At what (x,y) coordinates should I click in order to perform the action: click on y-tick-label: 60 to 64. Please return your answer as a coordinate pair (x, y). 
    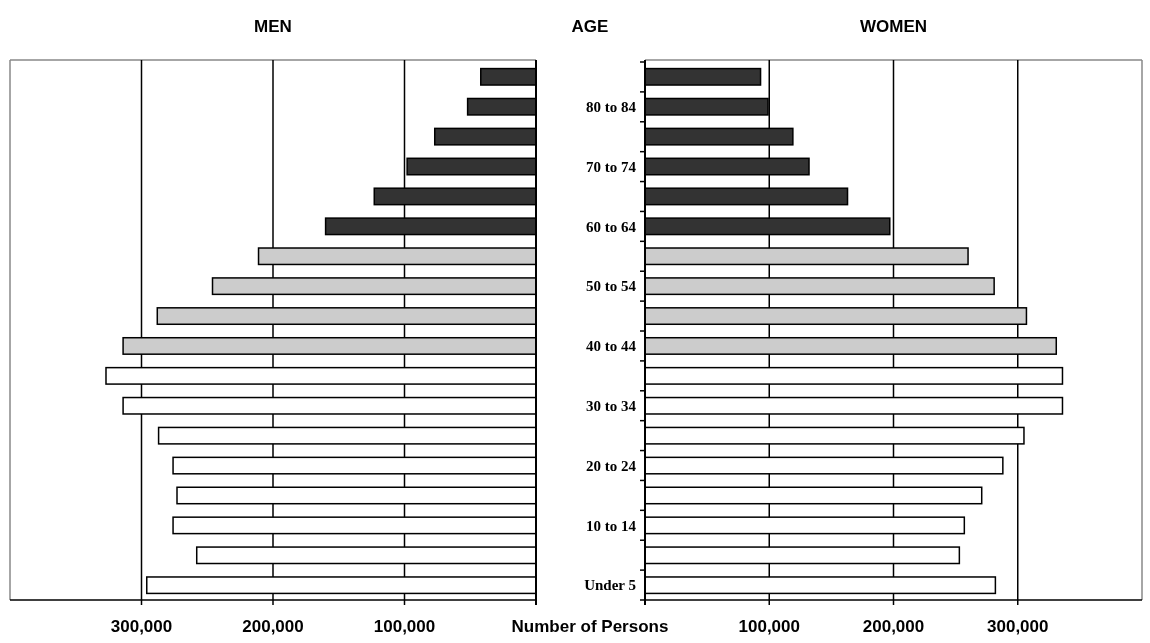
    Looking at the image, I should click on (611, 226).